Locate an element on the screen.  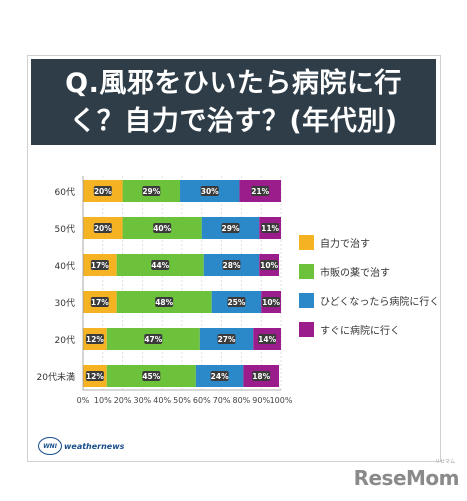
legend-label: ひどくなったら病院に行く is located at coordinates (380, 302).